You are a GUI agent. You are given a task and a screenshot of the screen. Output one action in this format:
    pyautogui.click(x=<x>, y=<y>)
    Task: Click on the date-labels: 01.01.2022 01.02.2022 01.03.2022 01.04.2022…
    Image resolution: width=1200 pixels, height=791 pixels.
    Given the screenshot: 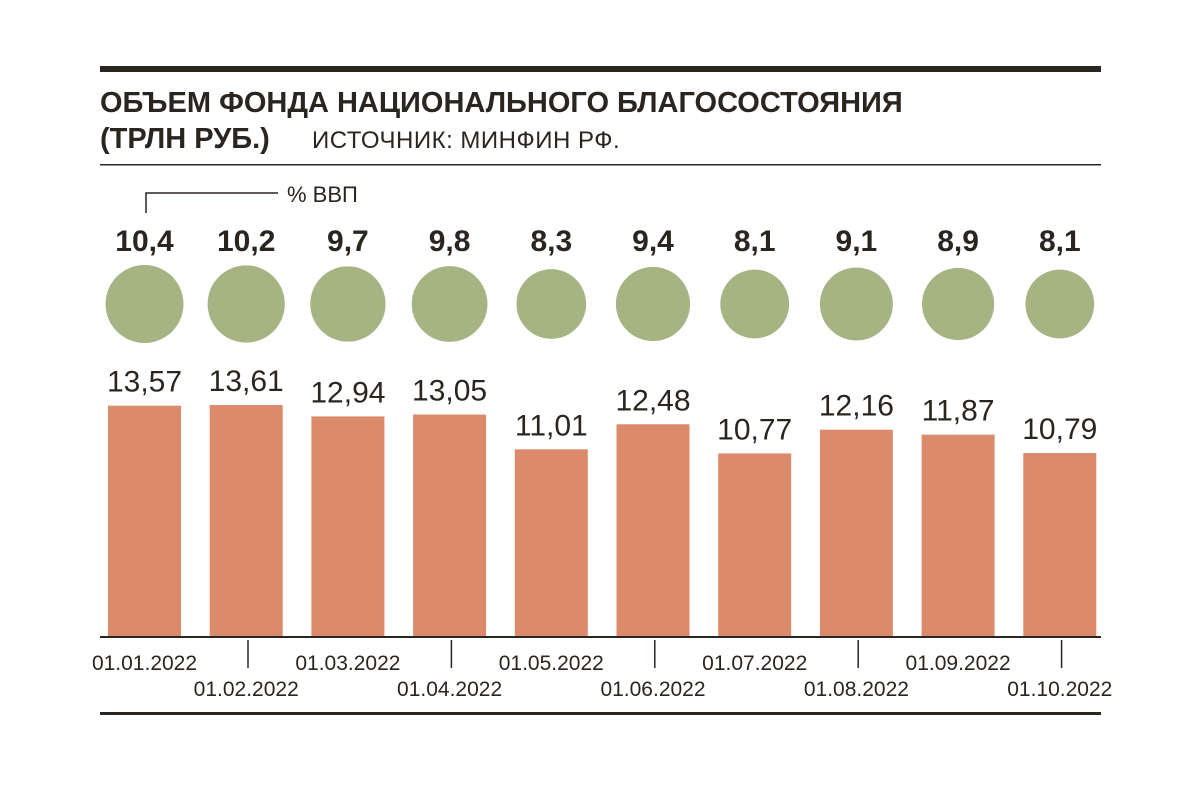 What is the action you would take?
    pyautogui.click(x=602, y=676)
    